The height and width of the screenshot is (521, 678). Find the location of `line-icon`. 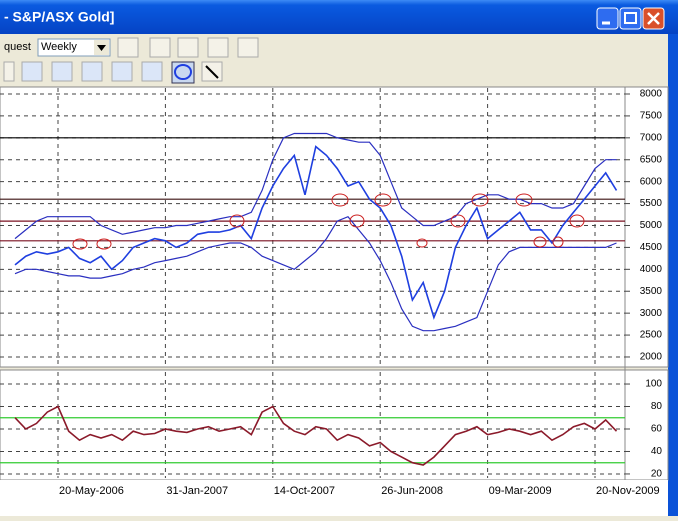

line-icon is located at coordinates (212, 72).